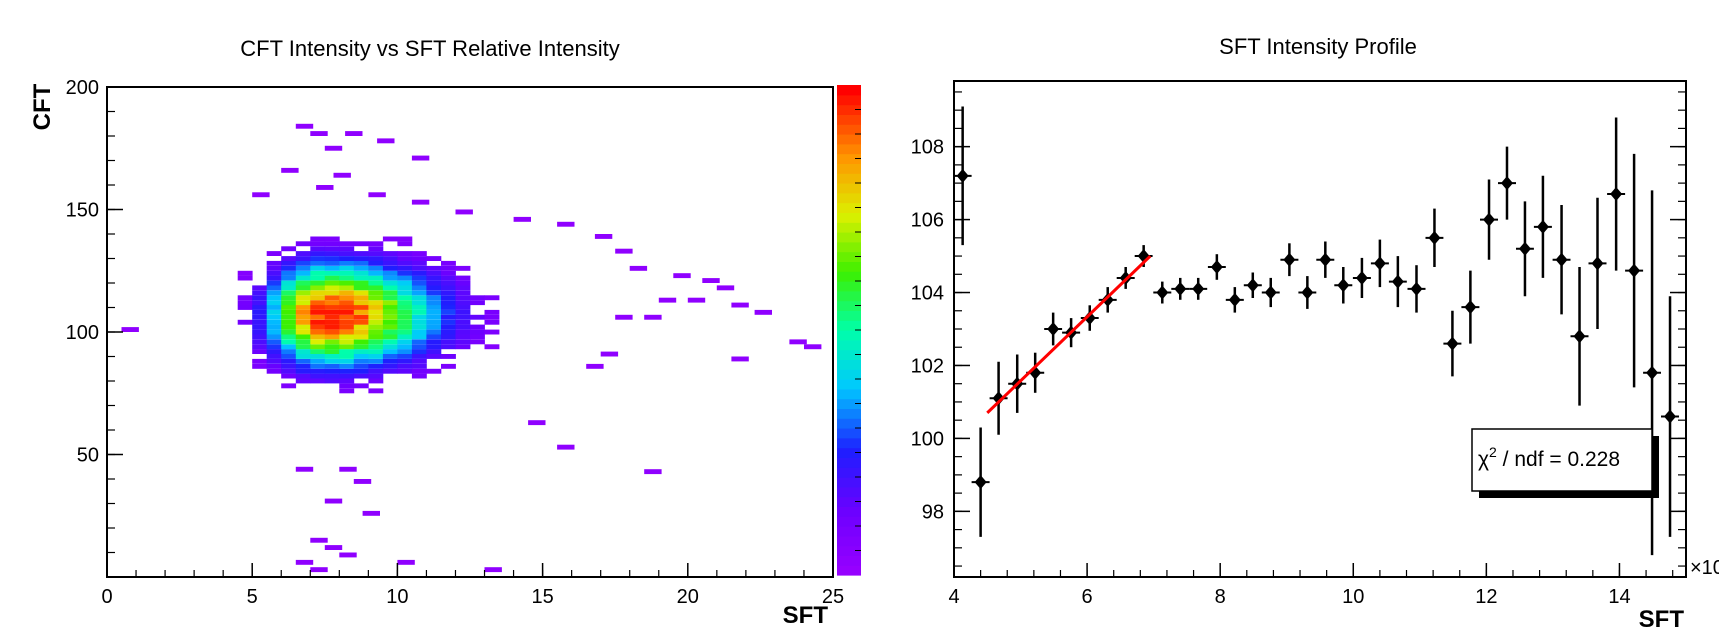 The height and width of the screenshot is (632, 1719). I want to click on profile-x-tick-label: 12, so click(1486, 597).